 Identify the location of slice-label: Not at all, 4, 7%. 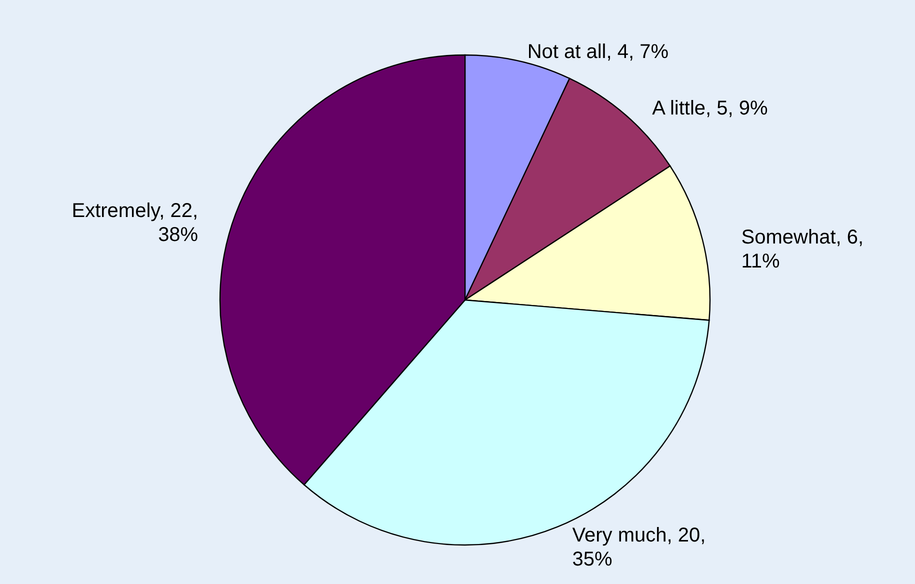
(598, 52).